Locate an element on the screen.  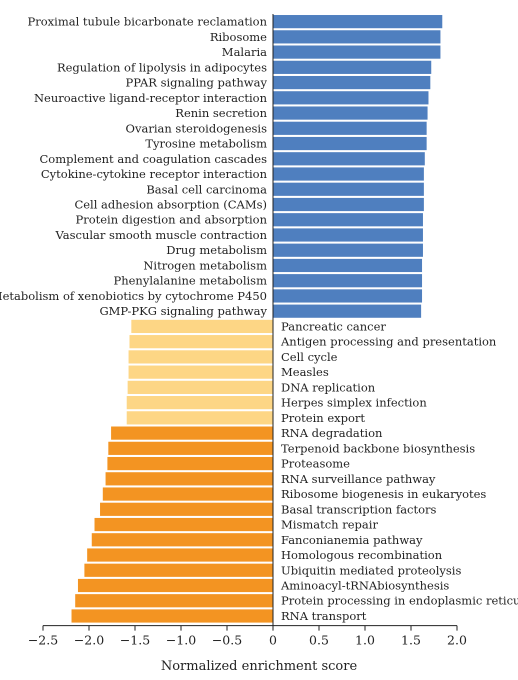
category-label: Herpes simplex infection is located at coordinates (354, 403).